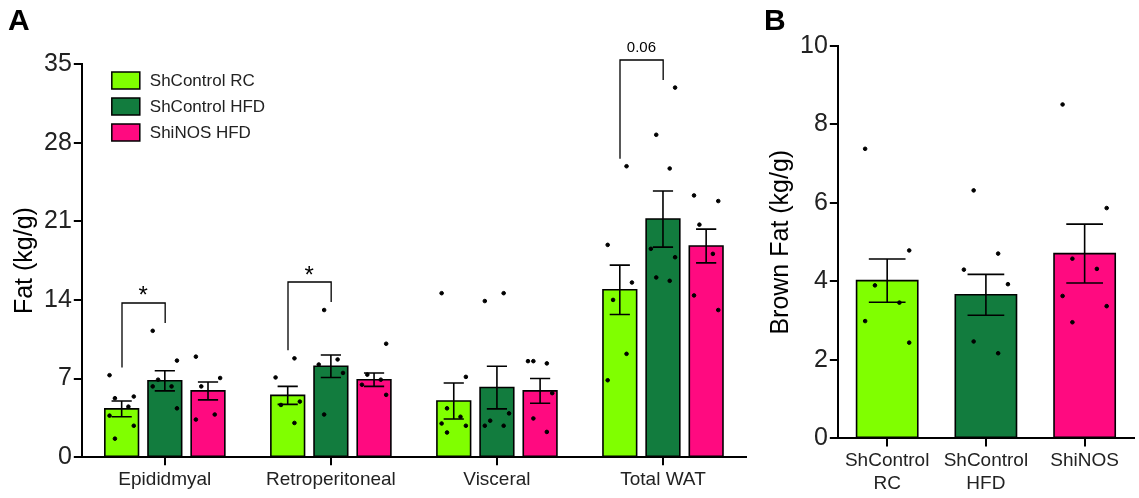 The width and height of the screenshot is (1139, 498). Describe the element at coordinates (64, 376) in the screenshot. I see `y-tick-label: 7` at that location.